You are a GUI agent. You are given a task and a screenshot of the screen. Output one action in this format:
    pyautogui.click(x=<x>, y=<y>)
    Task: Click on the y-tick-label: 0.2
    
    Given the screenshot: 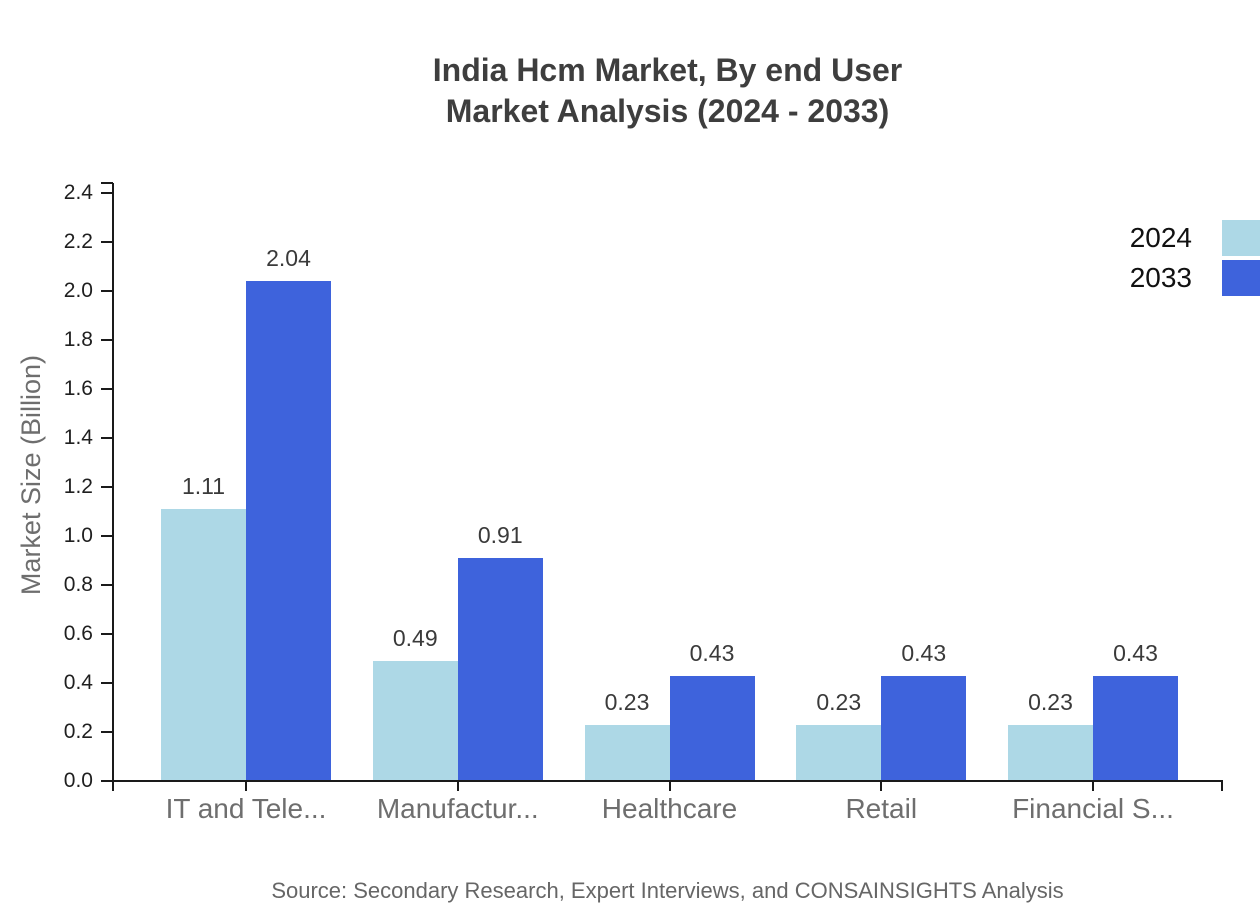 What is the action you would take?
    pyautogui.click(x=78, y=731)
    